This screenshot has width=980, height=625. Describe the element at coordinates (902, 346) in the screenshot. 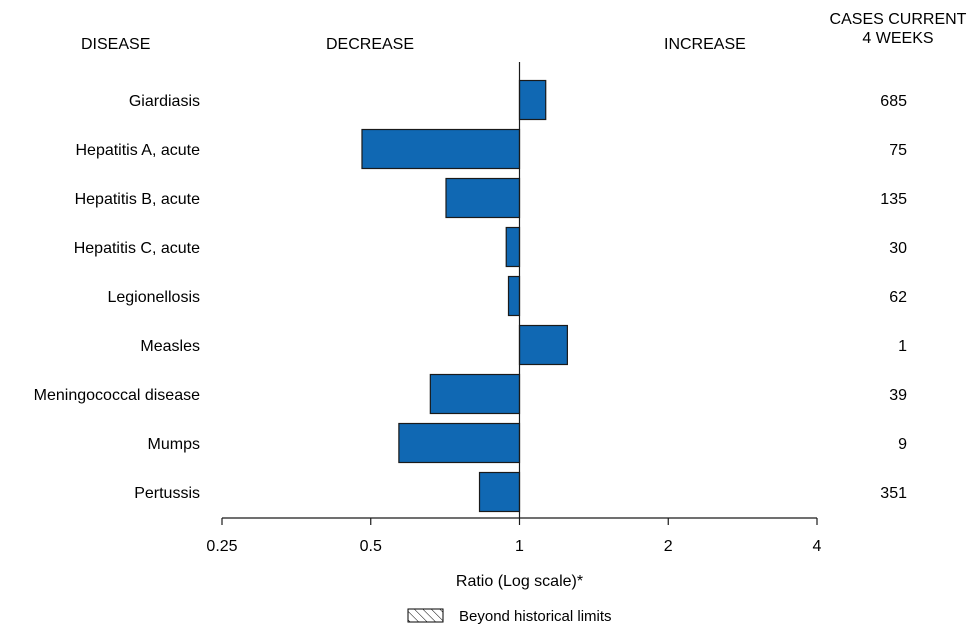

I see `cases-count-5: 1` at that location.